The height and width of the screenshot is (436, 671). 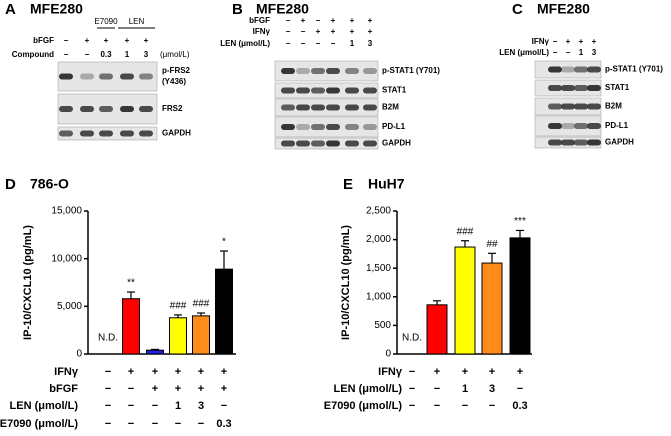 What do you see at coordinates (259, 20) in the screenshot?
I see `row-label: bFGF` at bounding box center [259, 20].